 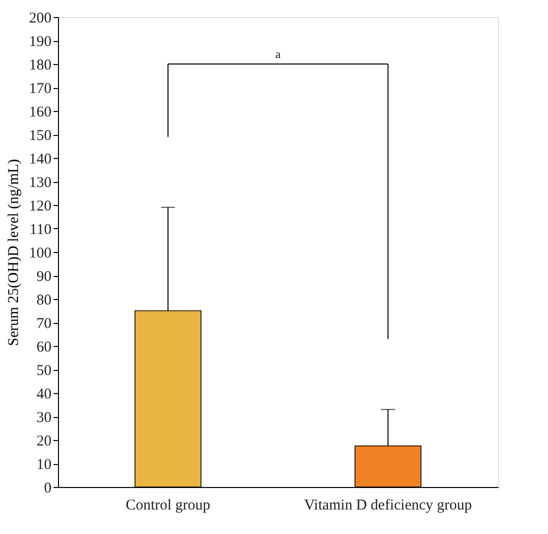 What do you see at coordinates (278, 54) in the screenshot?
I see `annotation: a` at bounding box center [278, 54].